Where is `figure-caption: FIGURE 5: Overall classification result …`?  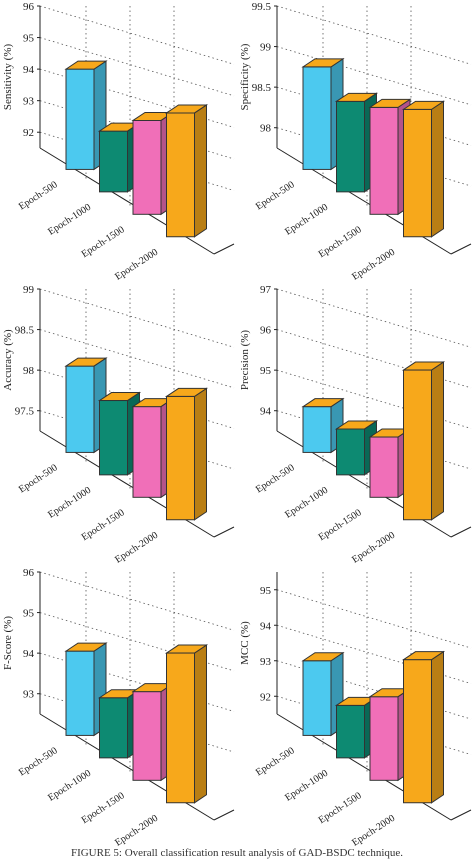 figure-caption: FIGURE 5: Overall classification result … is located at coordinates (237, 853).